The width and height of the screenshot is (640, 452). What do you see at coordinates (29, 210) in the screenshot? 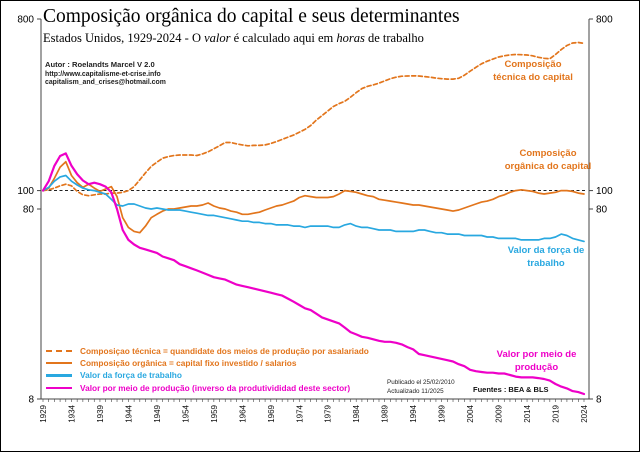
I see `y-tick-label-left: 80` at bounding box center [29, 210].